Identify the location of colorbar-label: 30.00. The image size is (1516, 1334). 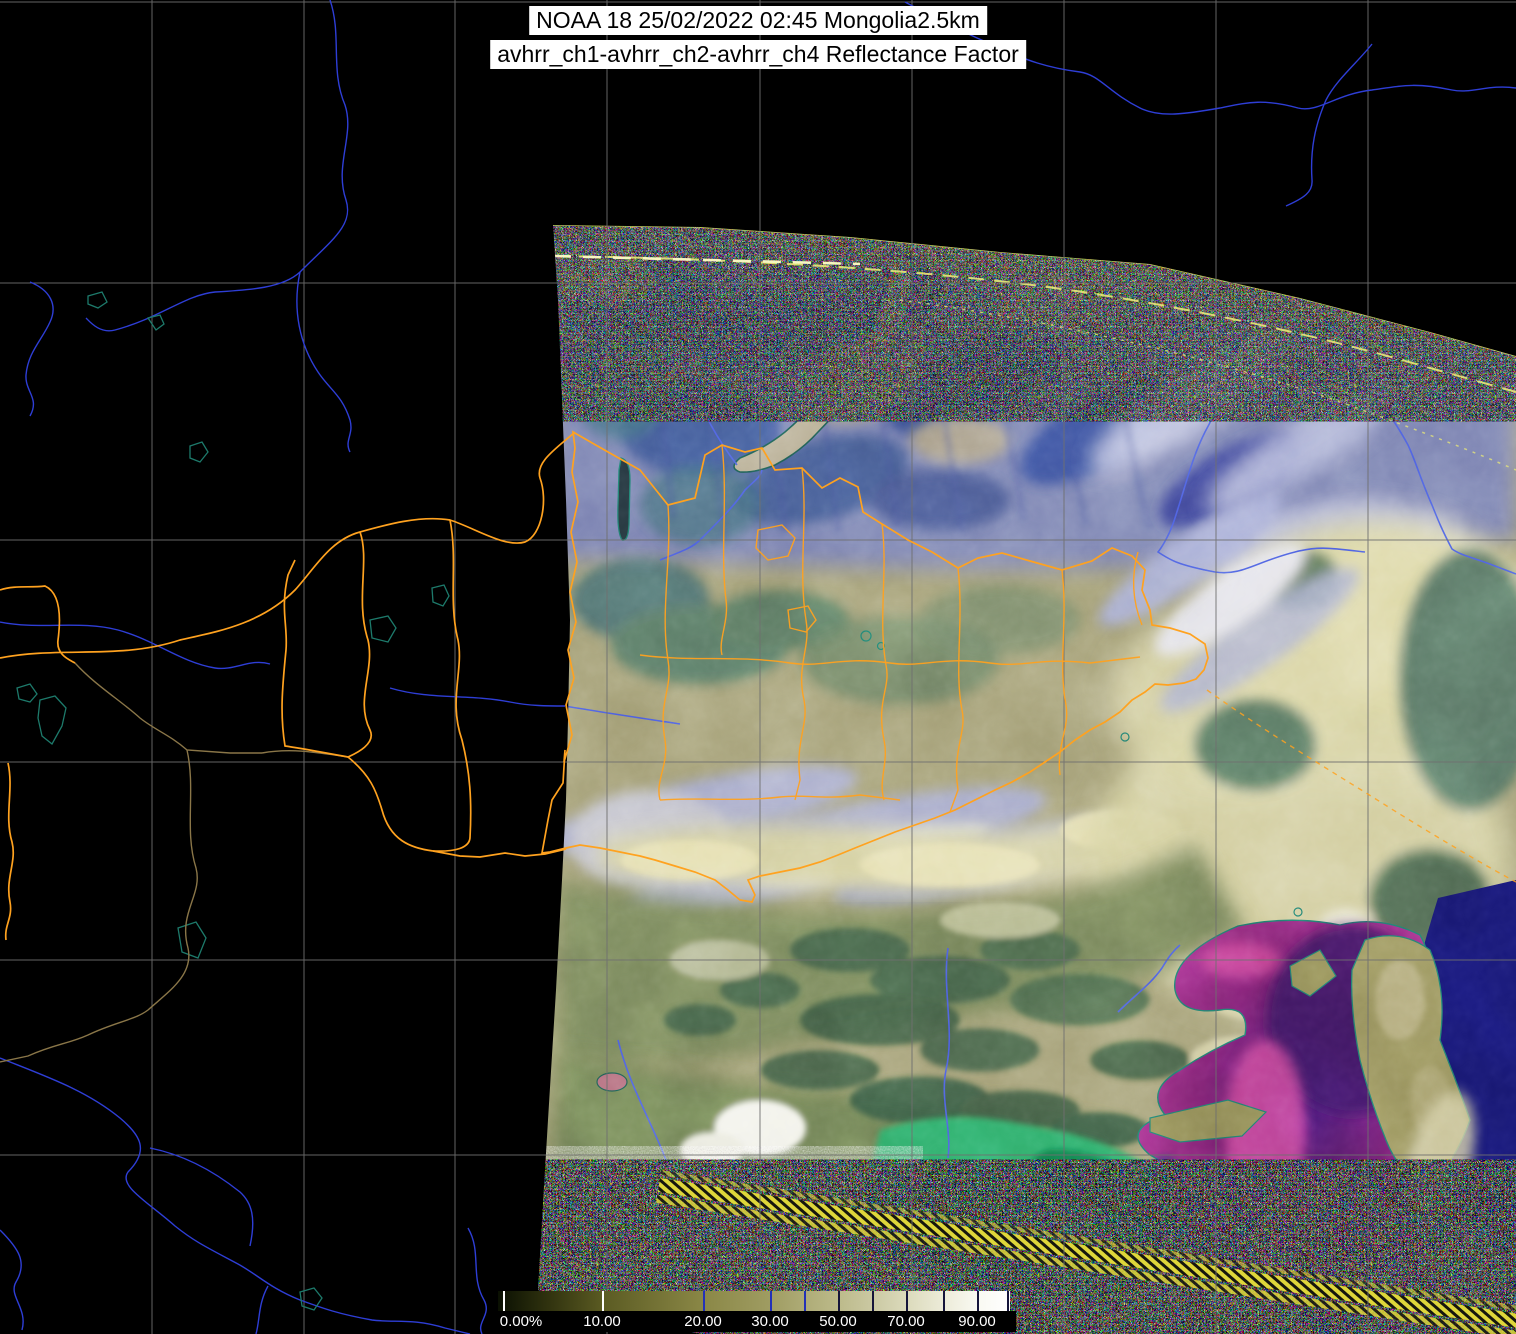
(770, 1321).